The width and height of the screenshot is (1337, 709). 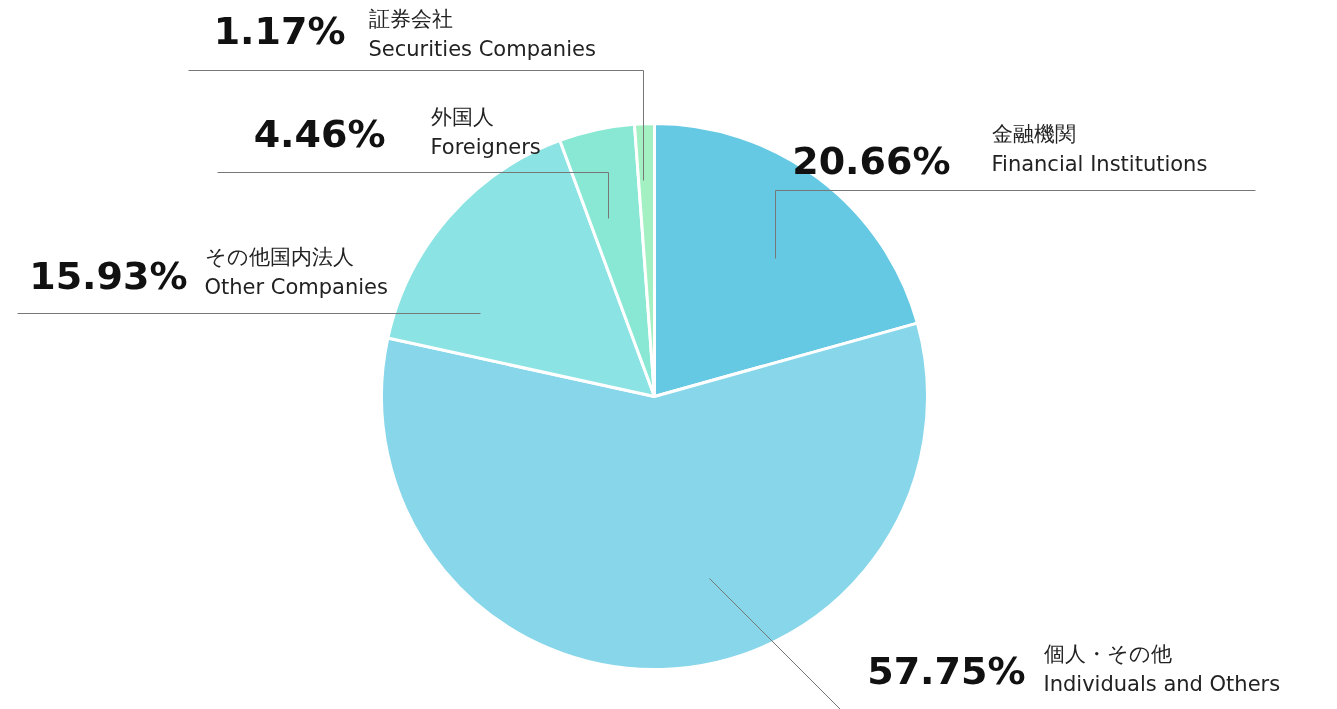 What do you see at coordinates (319, 133) in the screenshot?
I see `data-label: 4.46%` at bounding box center [319, 133].